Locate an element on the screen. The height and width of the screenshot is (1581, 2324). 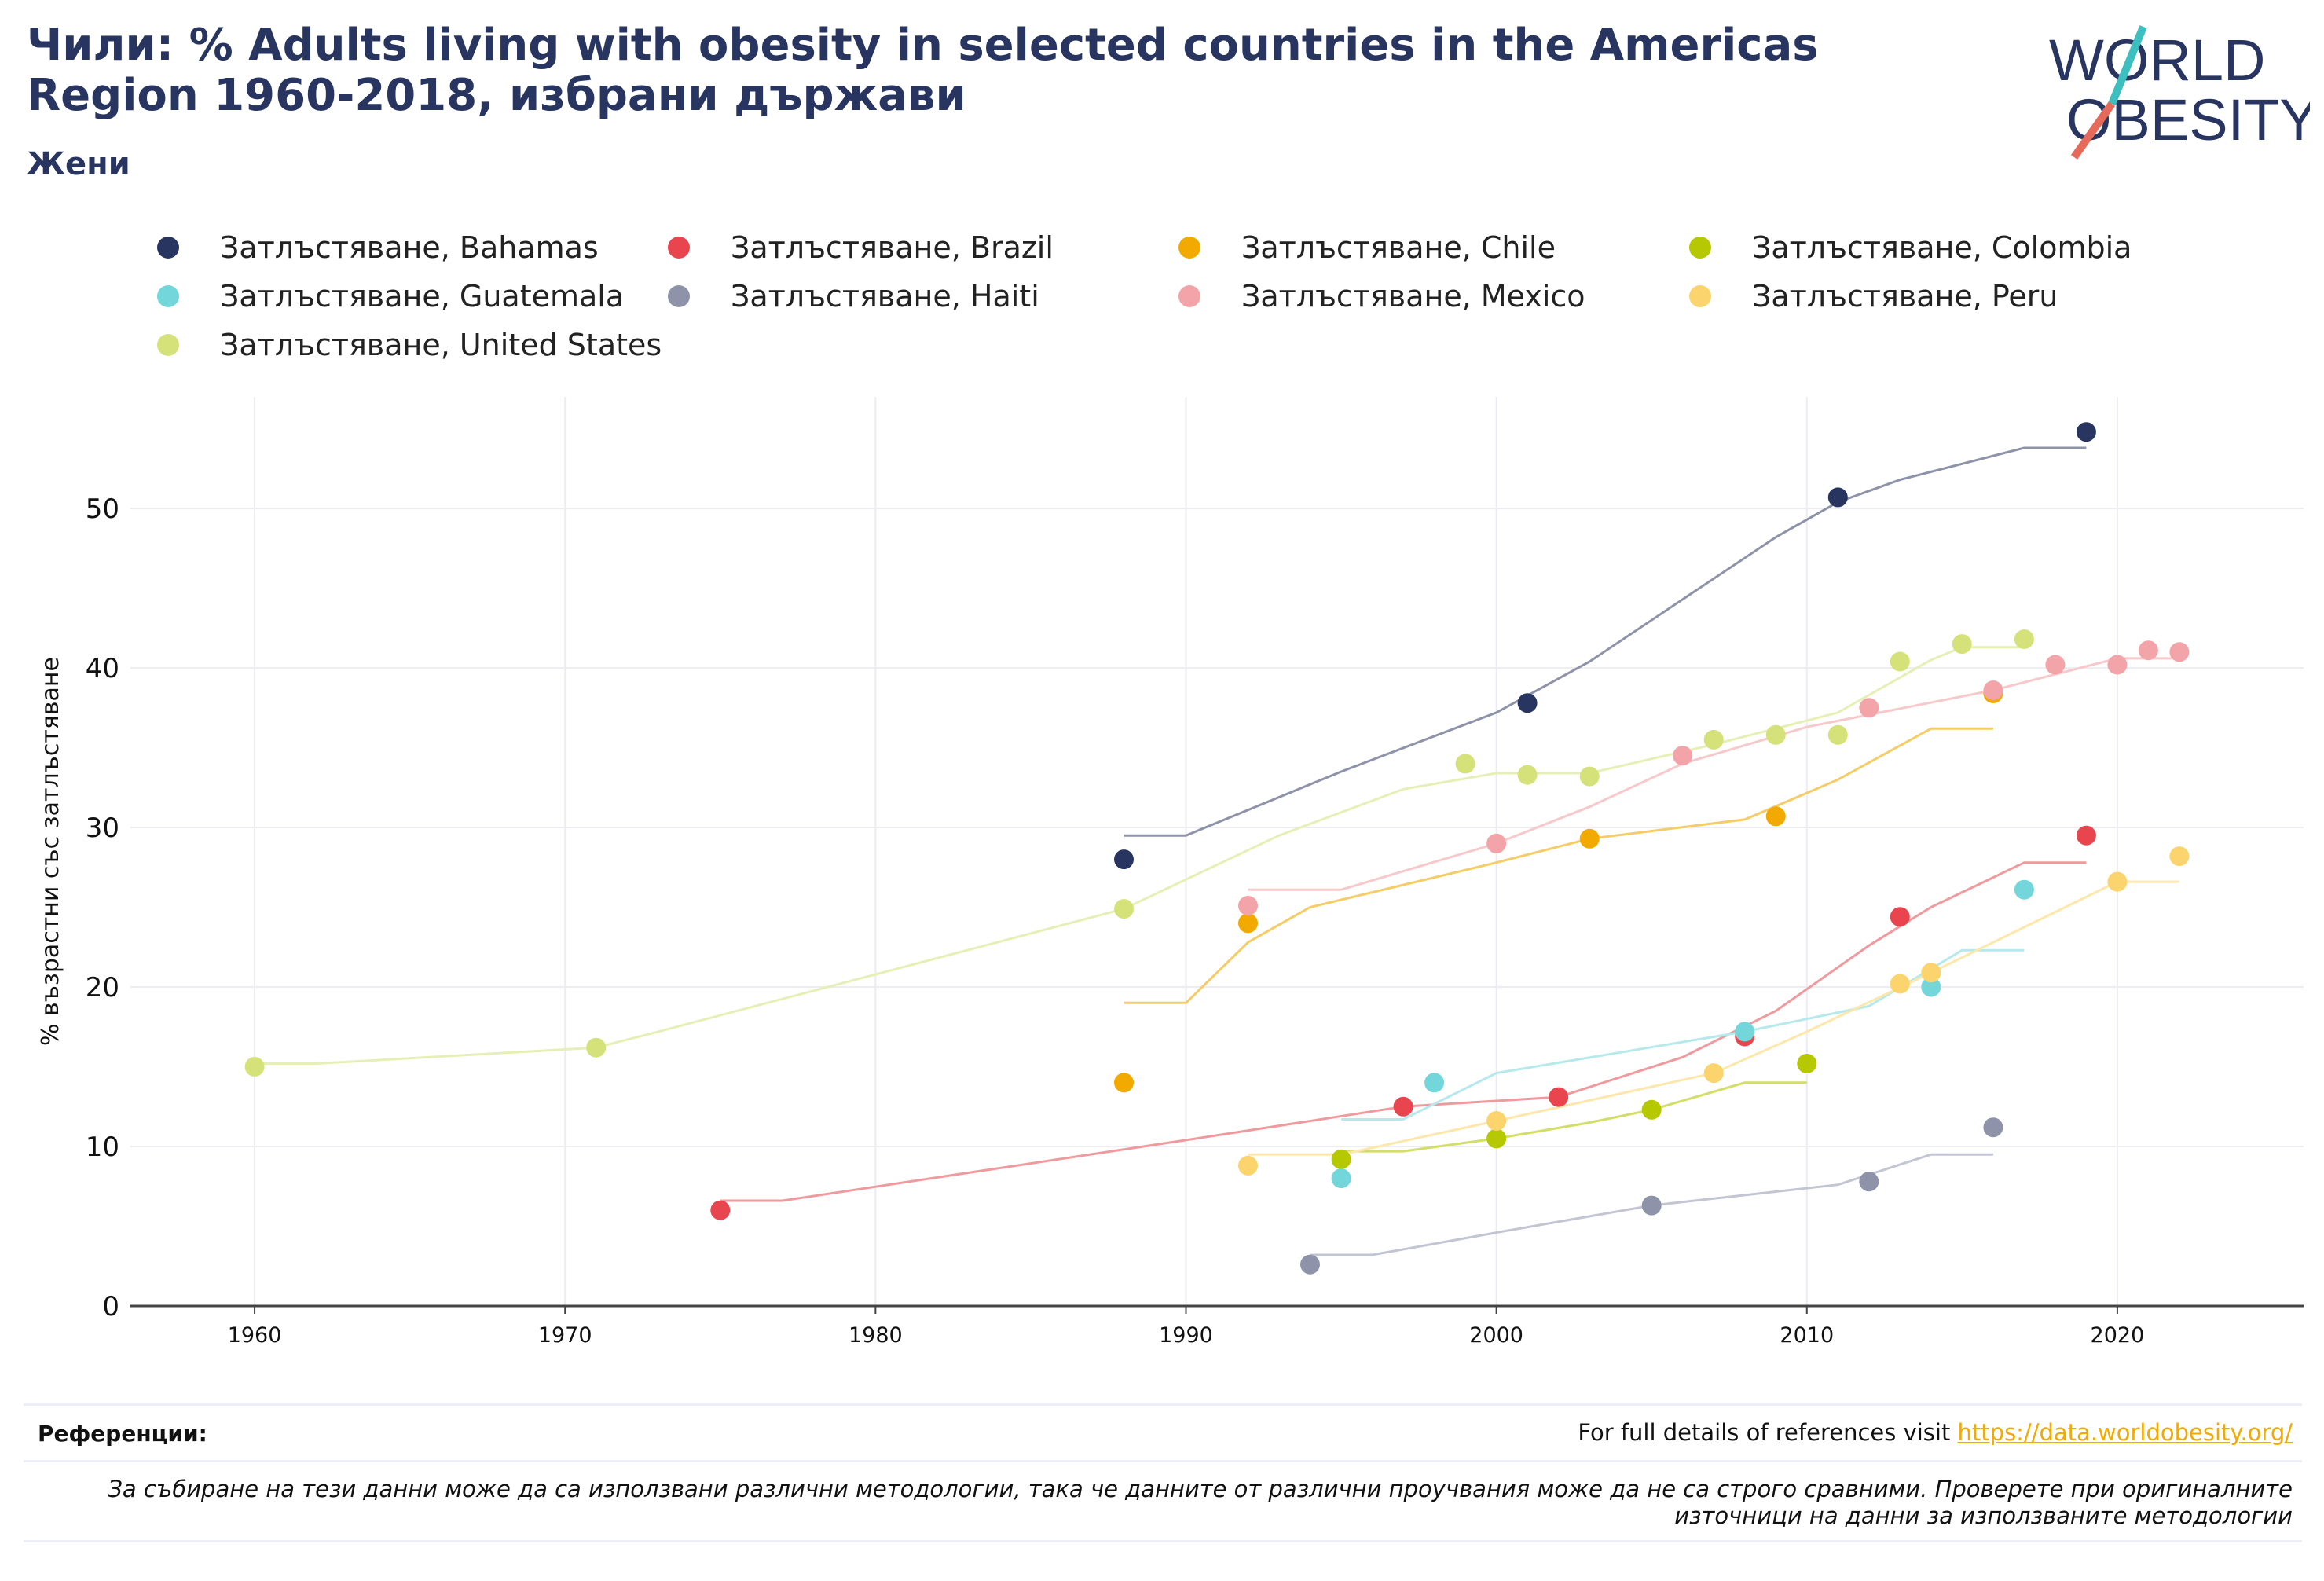
legend-item: Затлъстяване, United States is located at coordinates (409, 345).